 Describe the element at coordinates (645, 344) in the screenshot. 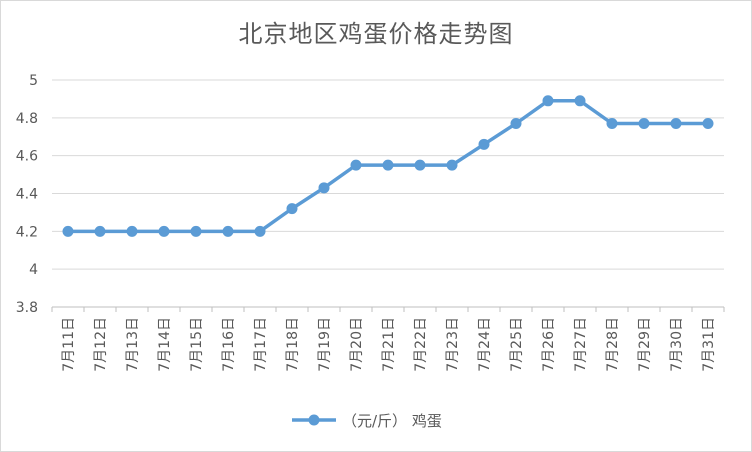

I see `x-tick-label: 7月29日` at that location.